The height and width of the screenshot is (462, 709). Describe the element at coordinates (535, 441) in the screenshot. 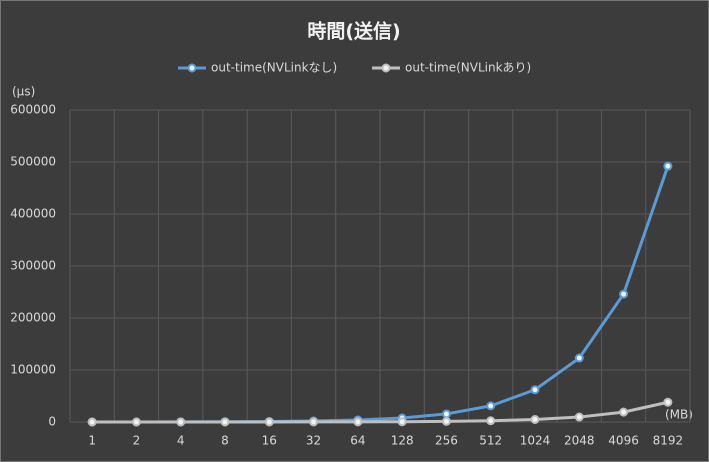

I see `x-tick-label: 1024` at that location.